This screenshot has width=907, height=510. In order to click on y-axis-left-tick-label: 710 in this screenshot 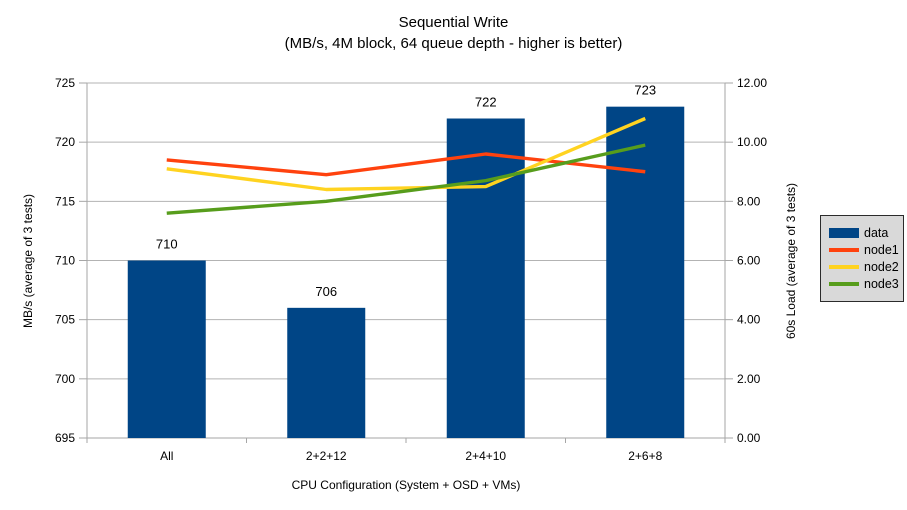, I will do `click(65, 261)`.